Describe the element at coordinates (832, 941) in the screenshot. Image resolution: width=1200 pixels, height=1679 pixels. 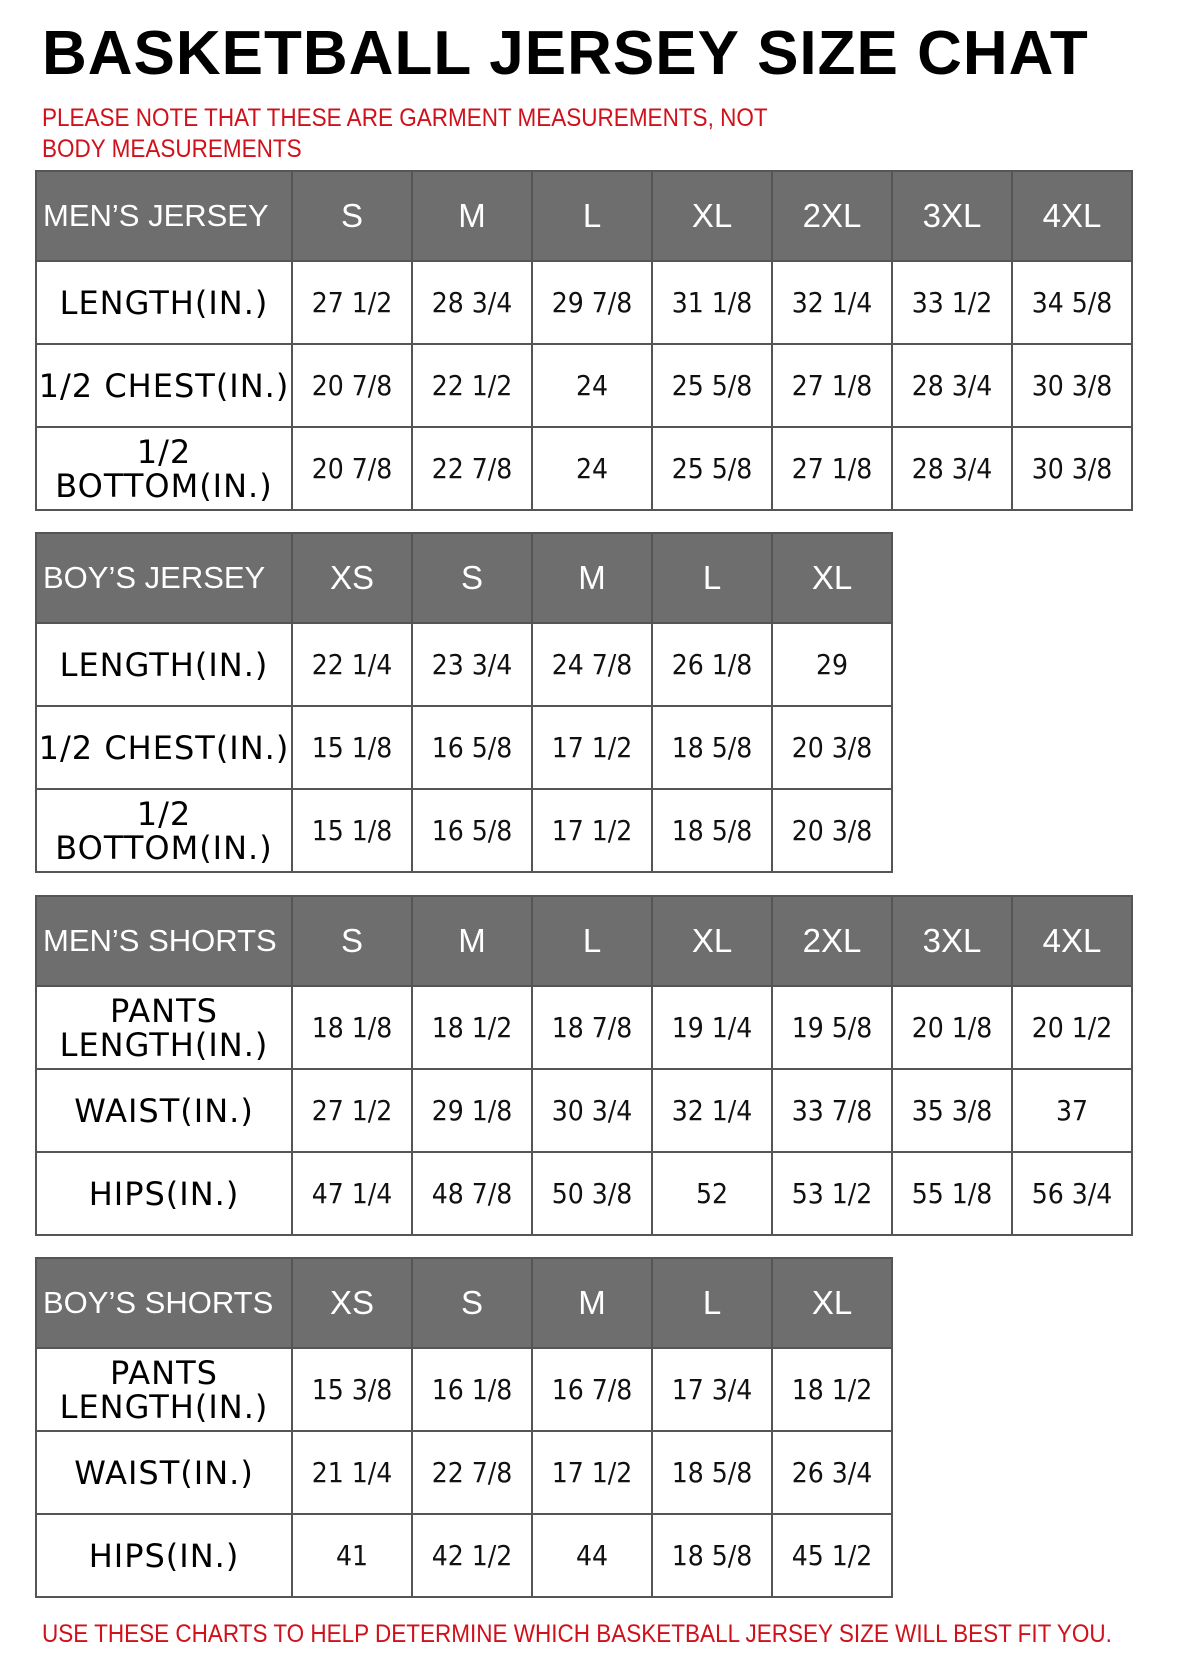
I see `size-header: 2XL` at that location.